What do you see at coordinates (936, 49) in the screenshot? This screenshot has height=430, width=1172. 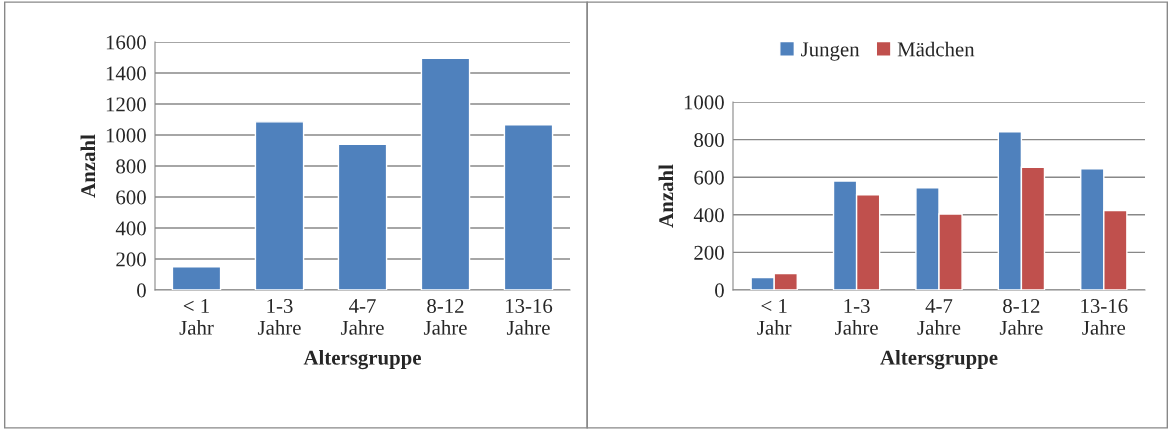 I see `legend-label: Mädchen` at bounding box center [936, 49].